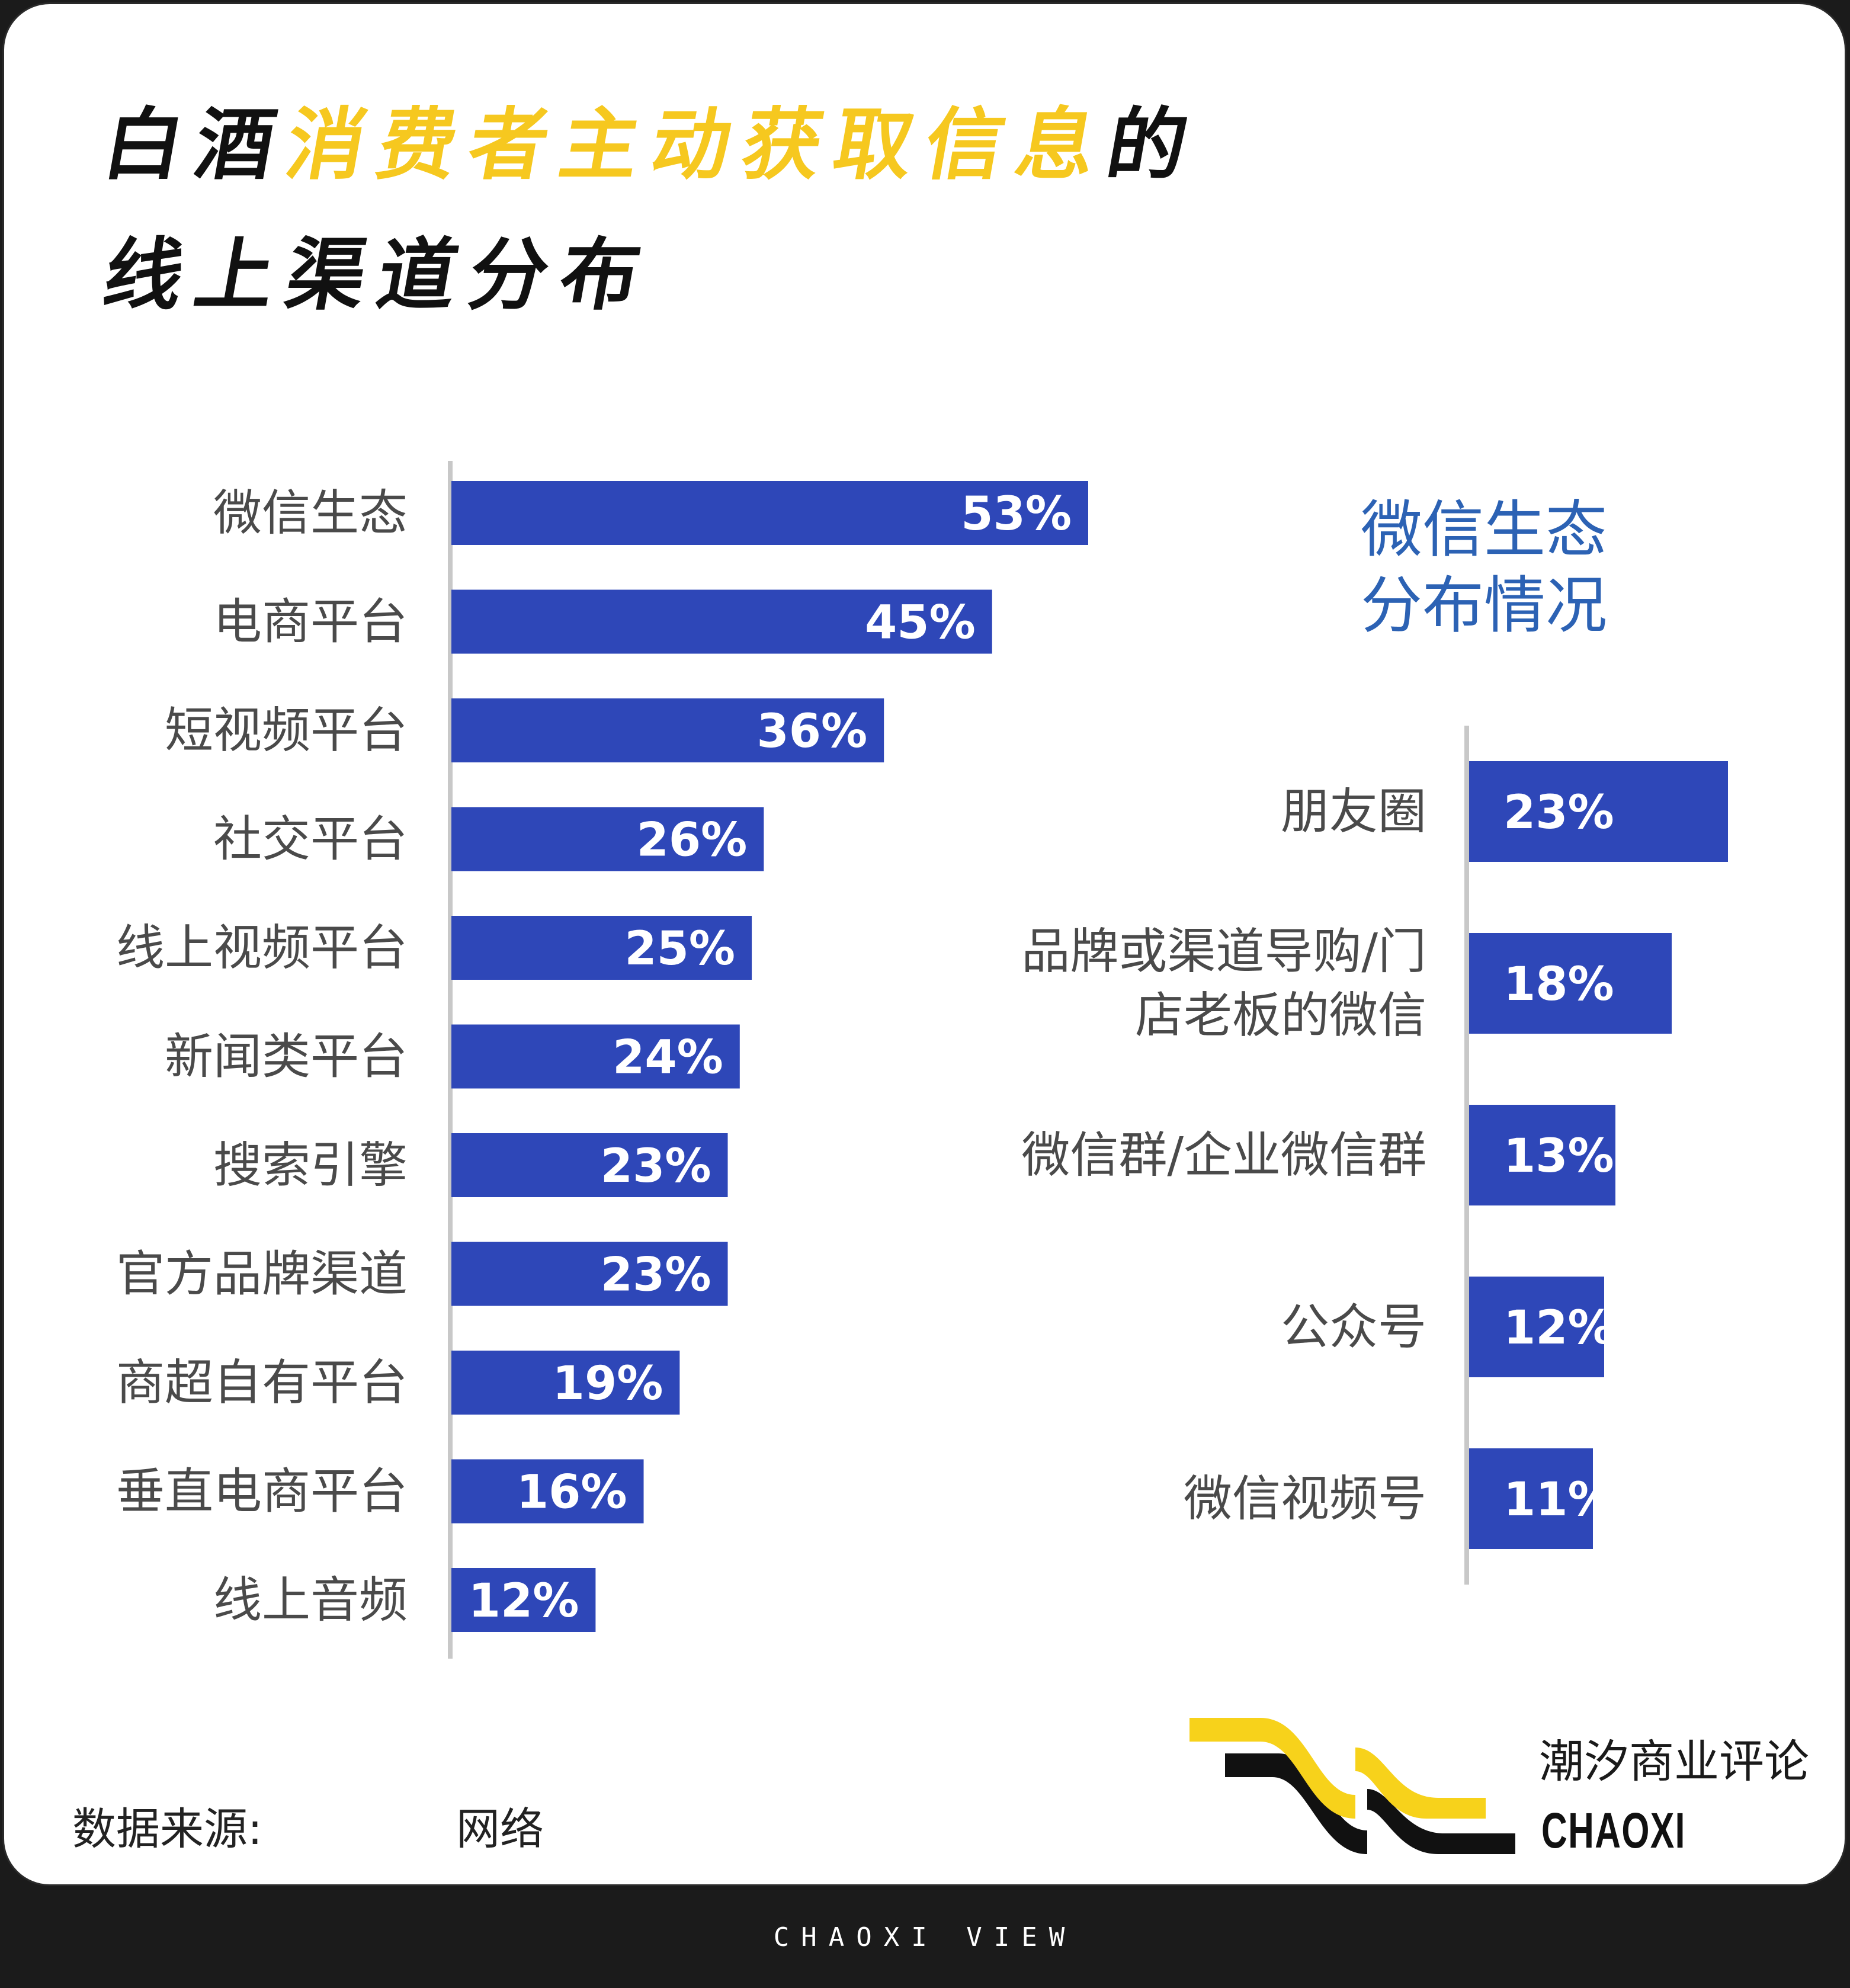 The image size is (1850, 1988). Describe the element at coordinates (262, 1383) in the screenshot. I see `category-label: 商超自有平台` at that location.